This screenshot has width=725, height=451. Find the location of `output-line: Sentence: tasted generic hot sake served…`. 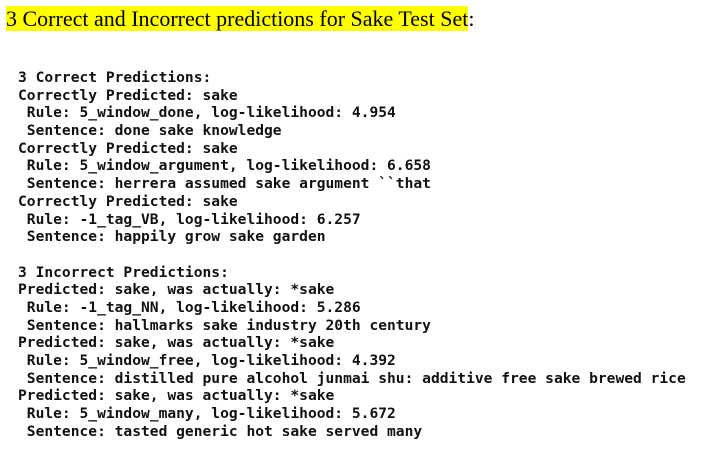

output-line: Sentence: tasted generic hot sake served… is located at coordinates (220, 431).